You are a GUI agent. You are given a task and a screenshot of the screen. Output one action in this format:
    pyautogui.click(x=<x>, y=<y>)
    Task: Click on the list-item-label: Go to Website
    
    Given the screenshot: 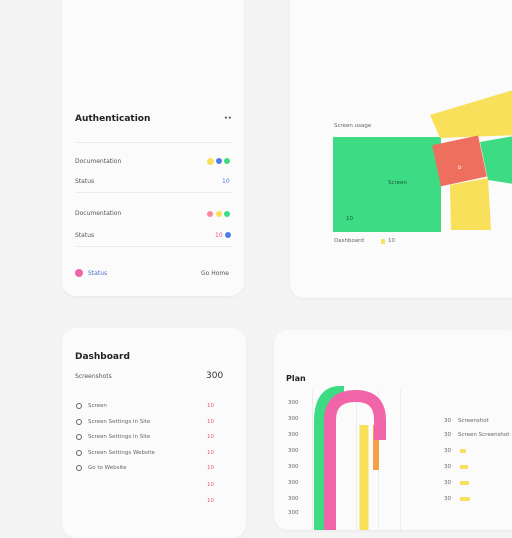 What is the action you would take?
    pyautogui.click(x=107, y=468)
    